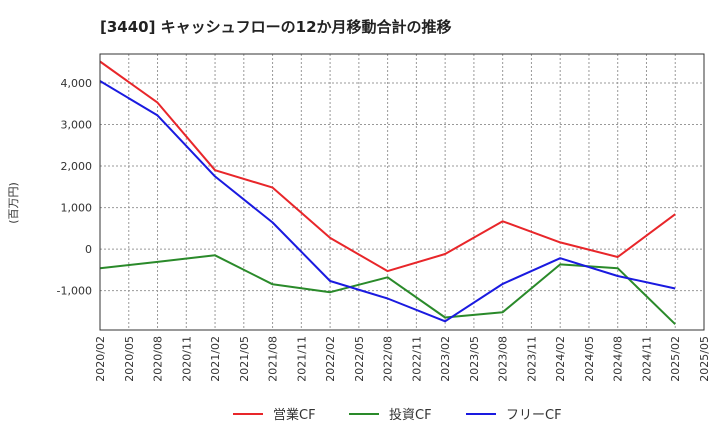  What do you see at coordinates (294, 415) in the screenshot?
I see `legend-label: 営業CF` at bounding box center [294, 415].